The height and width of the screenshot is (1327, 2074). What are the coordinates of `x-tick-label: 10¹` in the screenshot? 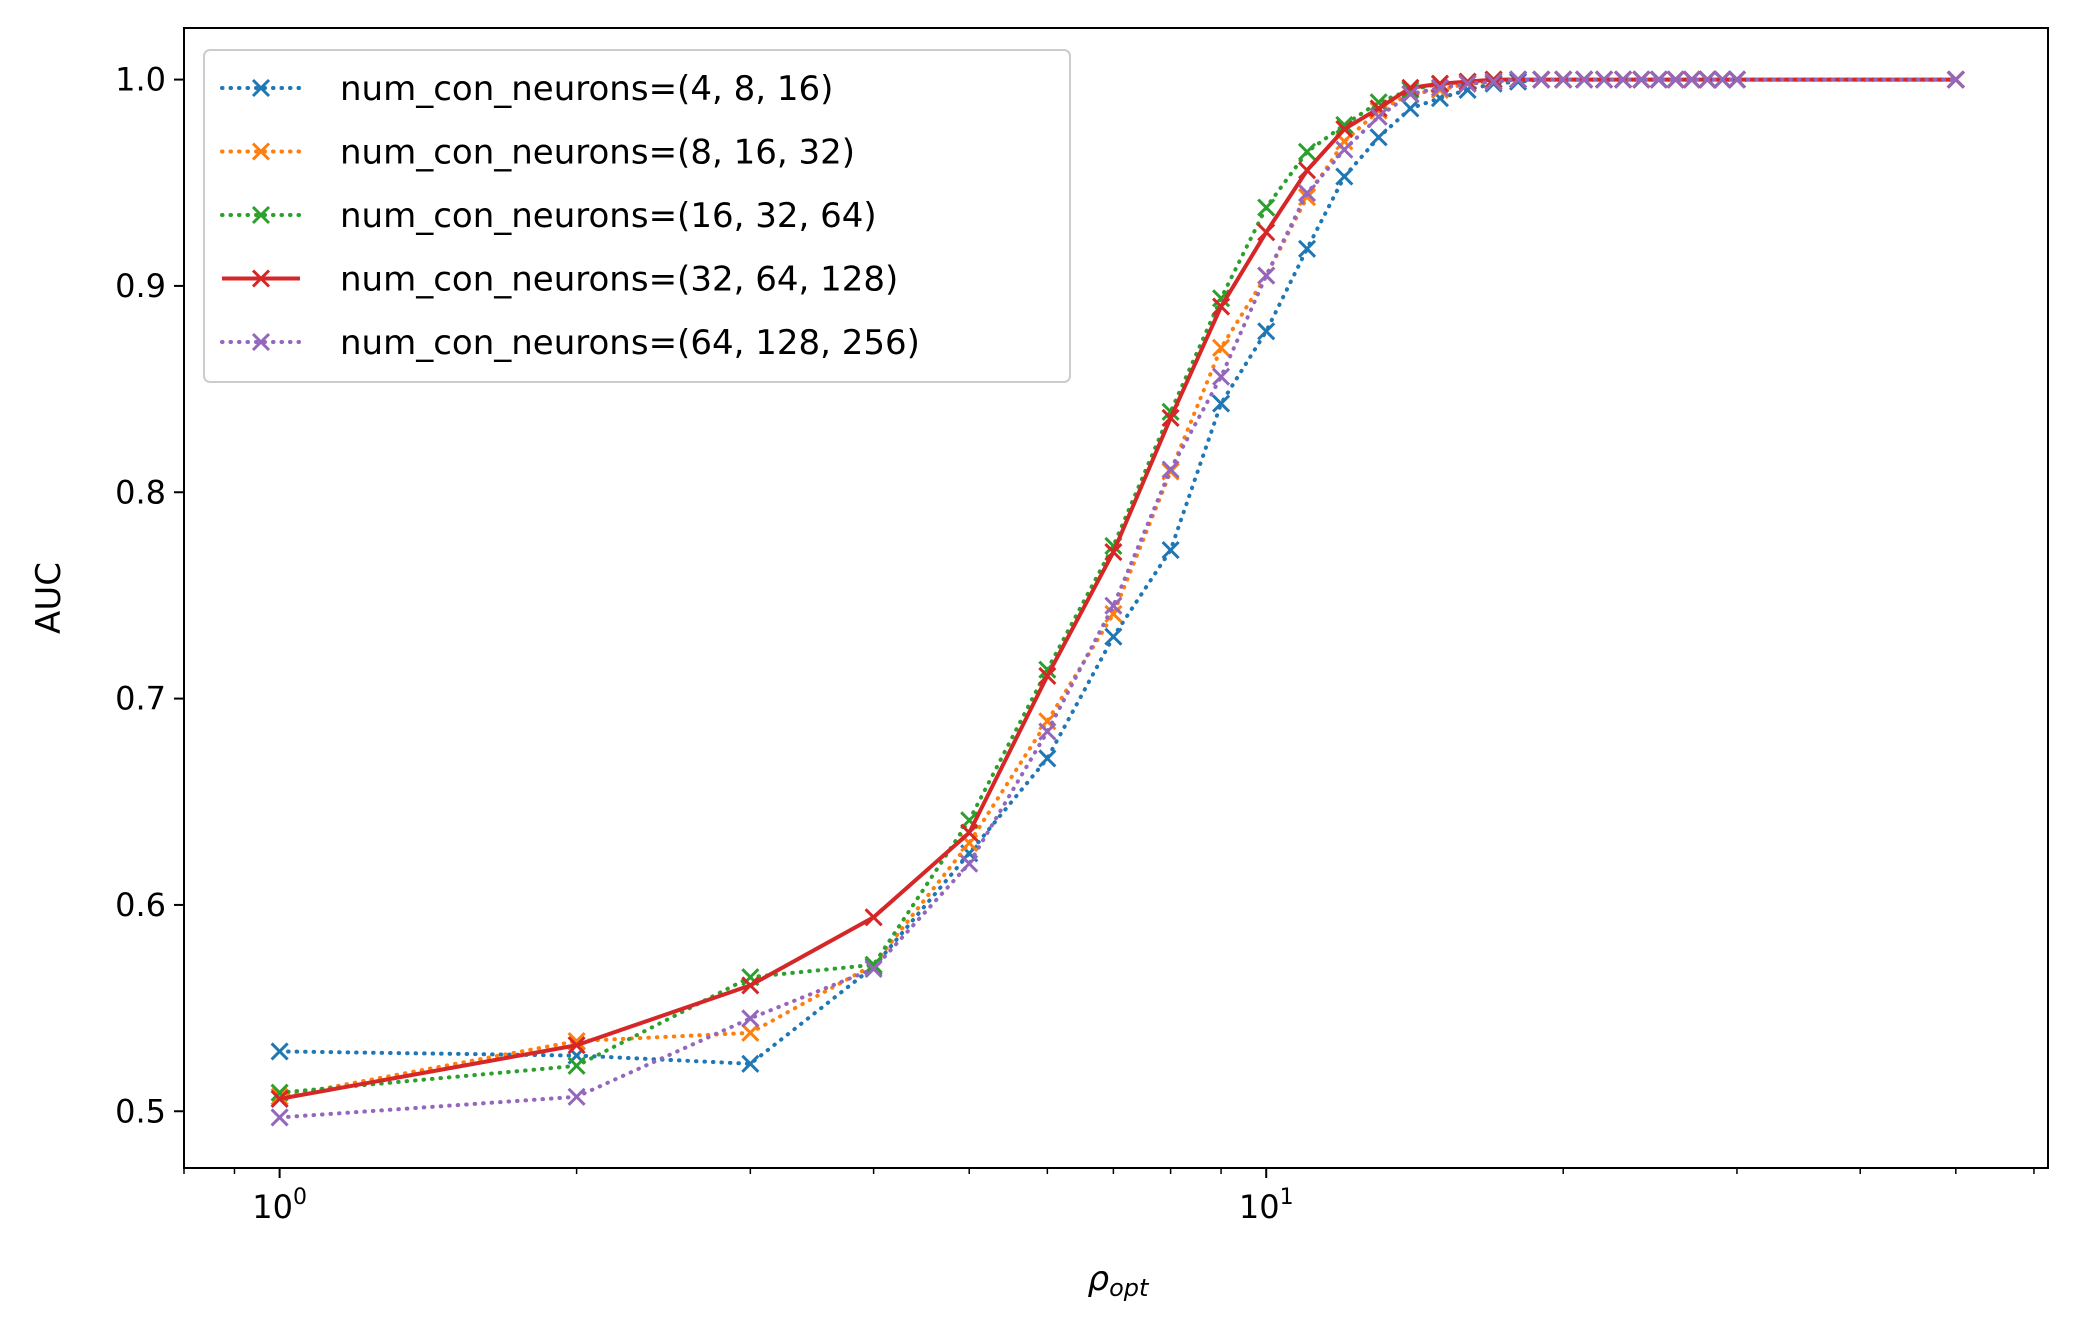 It's located at (1266, 1205).